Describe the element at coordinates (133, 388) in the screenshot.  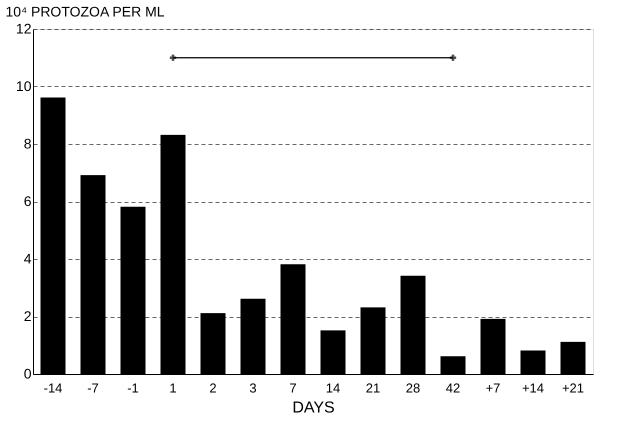
I see `x-tick-label: -1` at that location.